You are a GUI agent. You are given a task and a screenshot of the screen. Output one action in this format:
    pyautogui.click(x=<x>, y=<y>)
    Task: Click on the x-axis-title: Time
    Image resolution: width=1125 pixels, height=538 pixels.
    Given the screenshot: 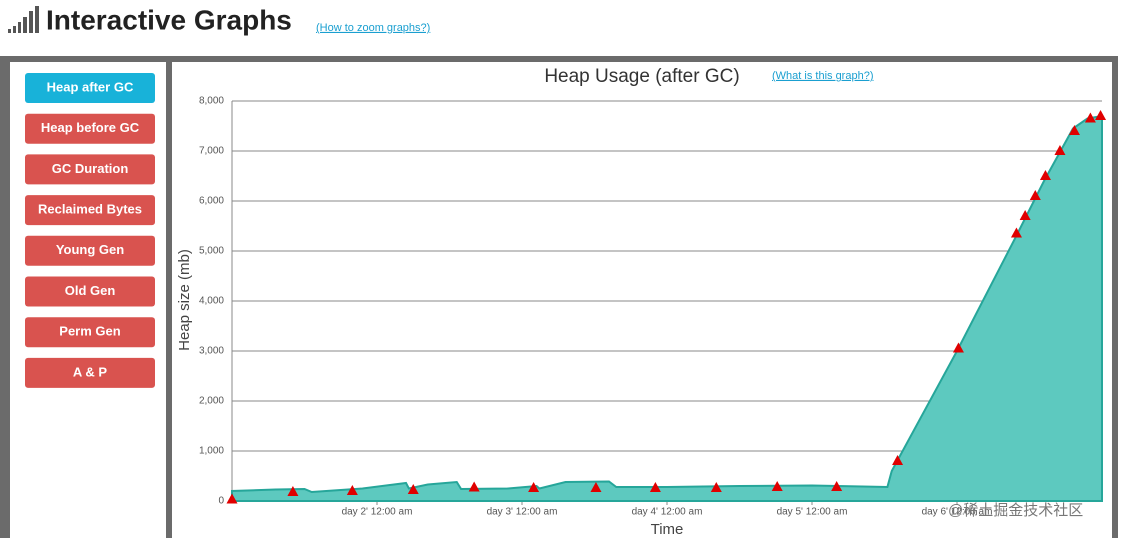 What is the action you would take?
    pyautogui.click(x=667, y=529)
    